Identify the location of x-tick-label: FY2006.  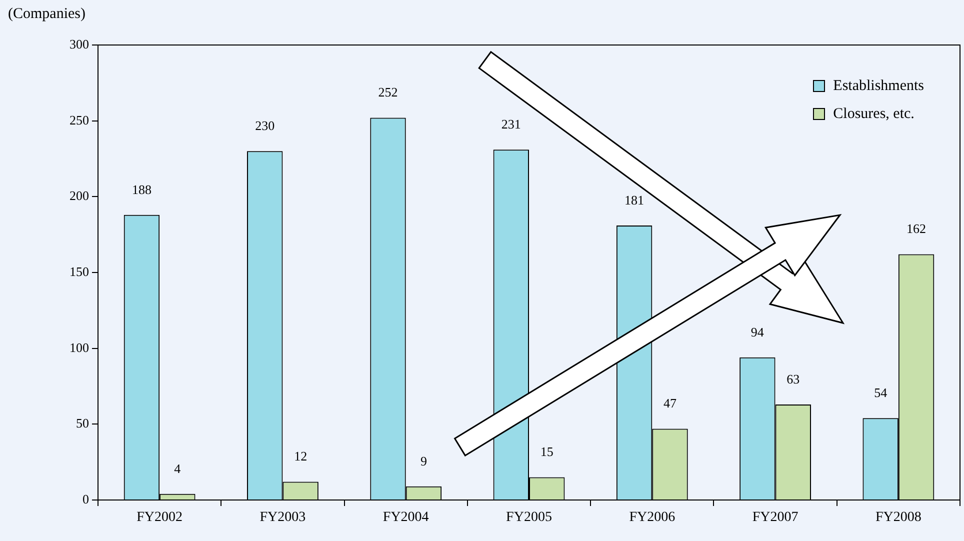
(652, 518).